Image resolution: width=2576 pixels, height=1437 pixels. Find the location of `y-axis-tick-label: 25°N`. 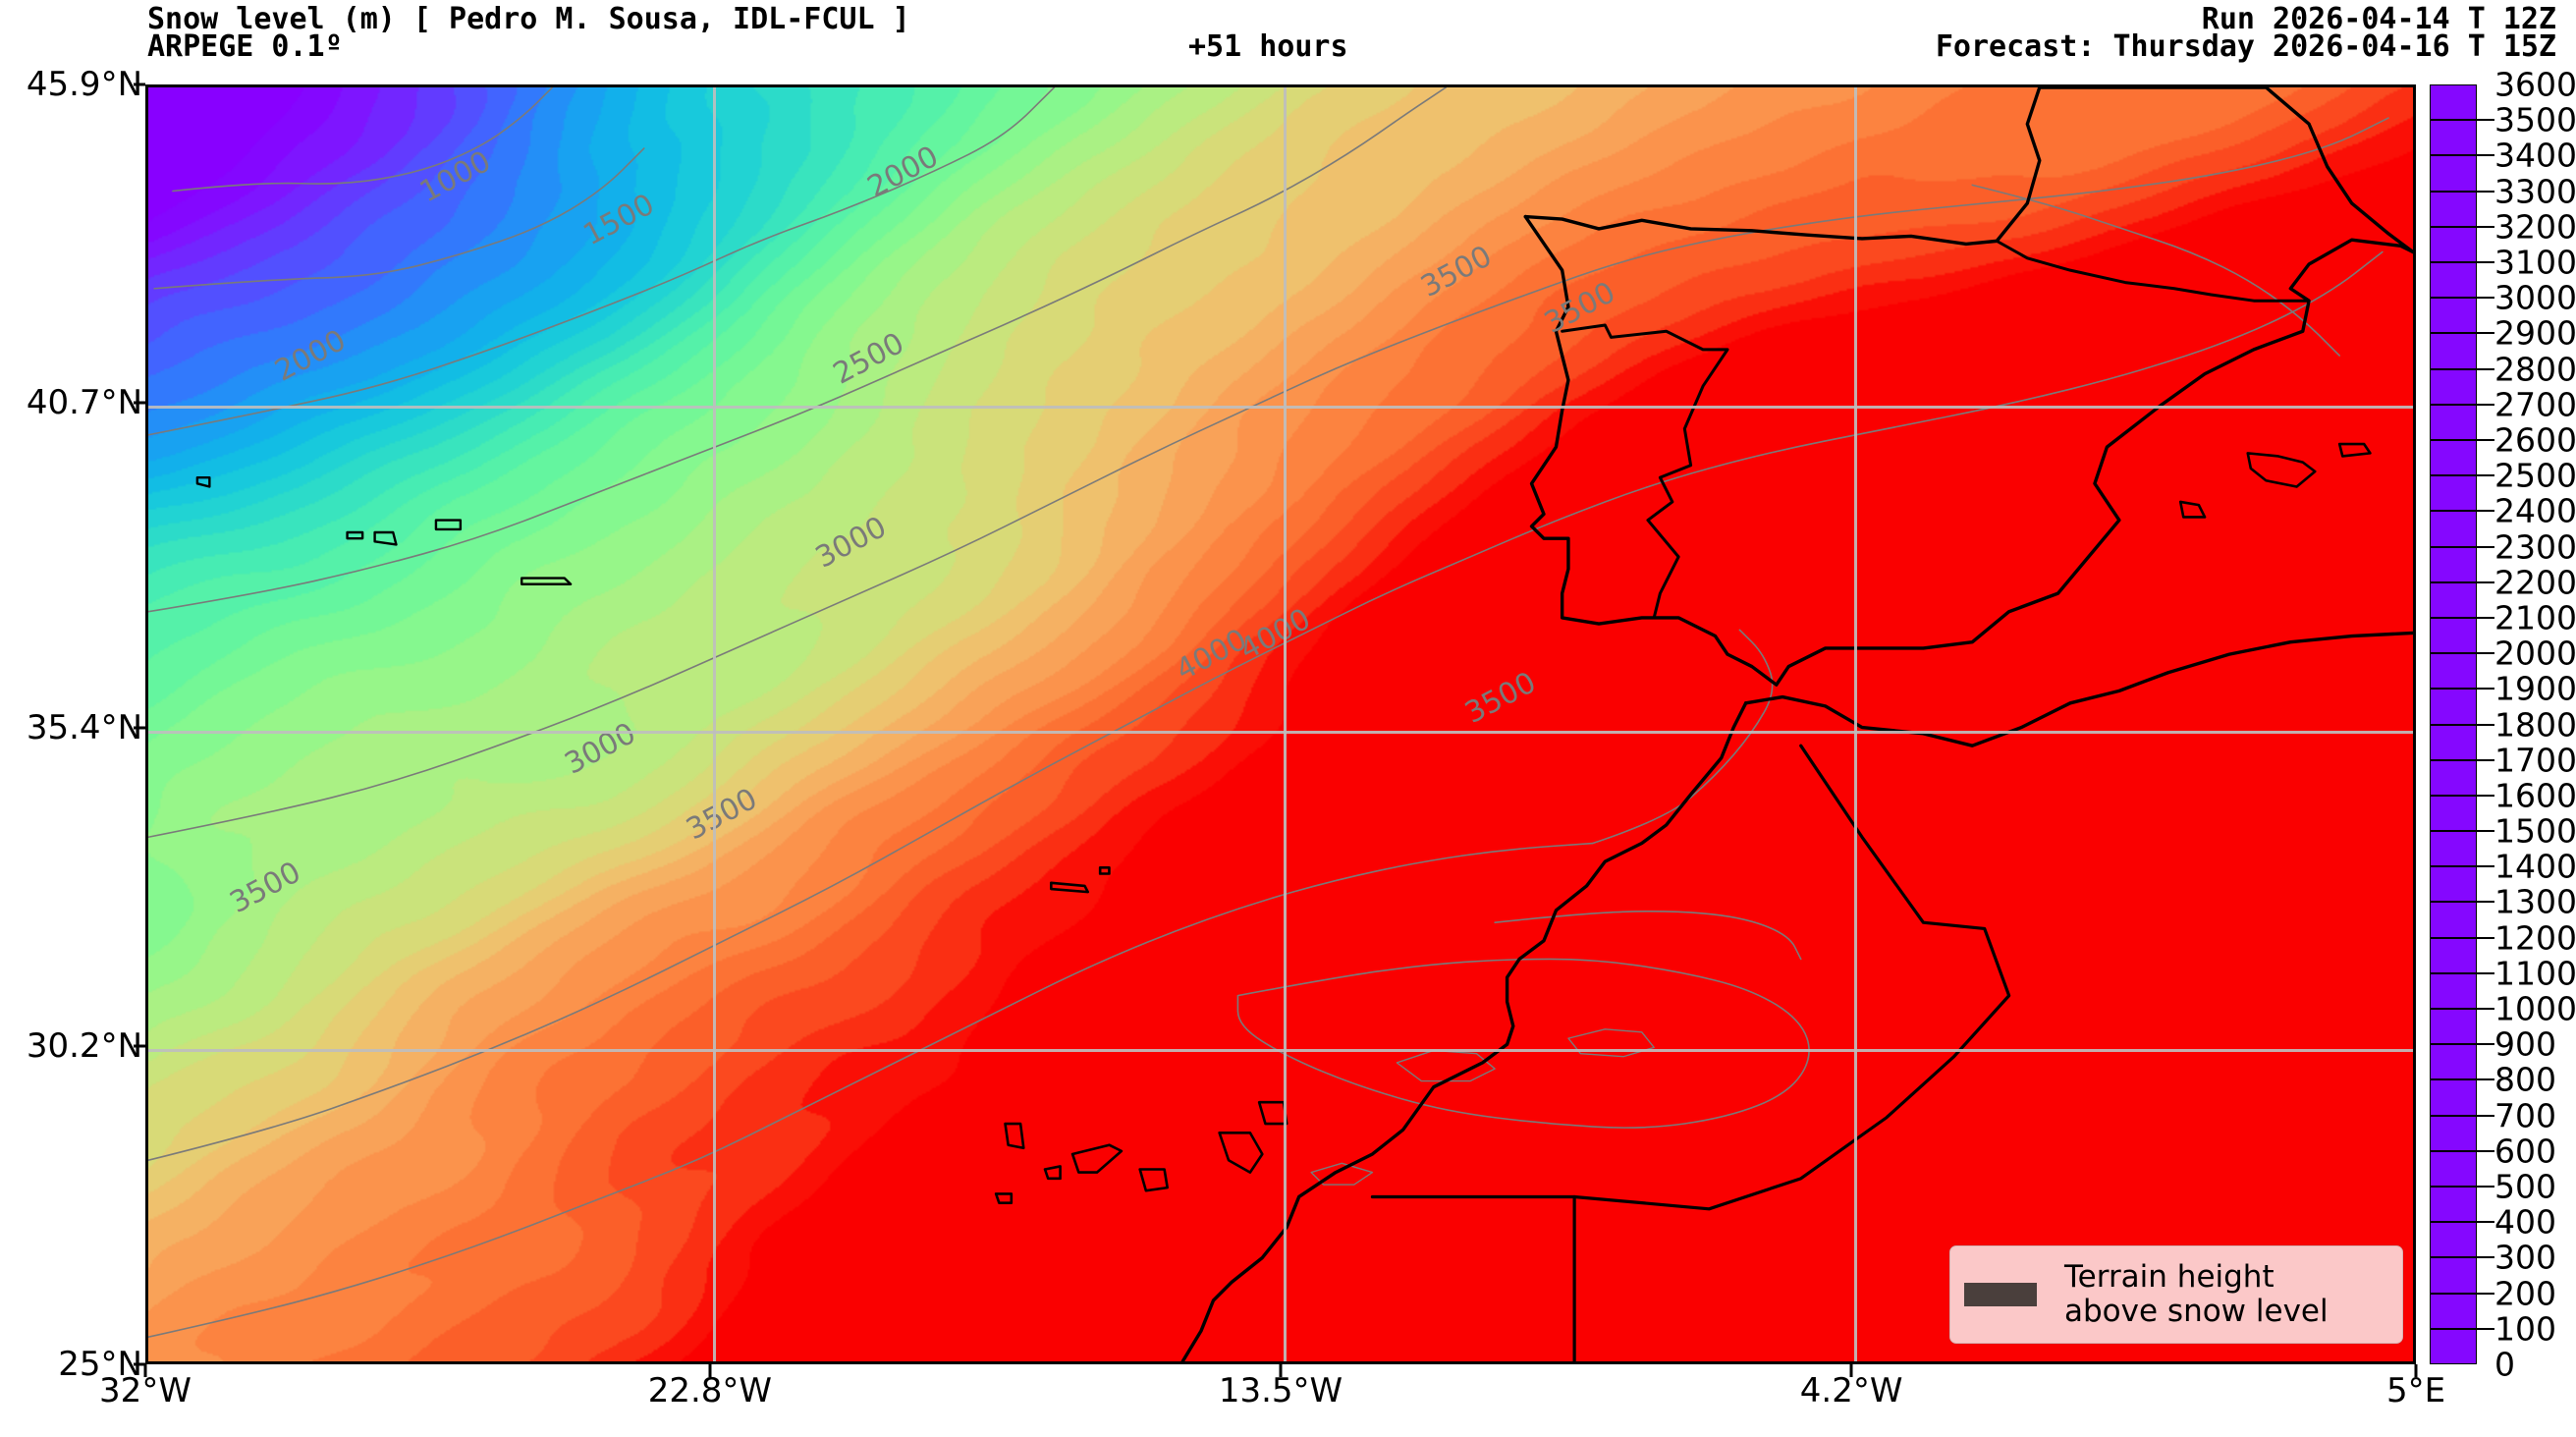

y-axis-tick-label: 25°N is located at coordinates (100, 1364).